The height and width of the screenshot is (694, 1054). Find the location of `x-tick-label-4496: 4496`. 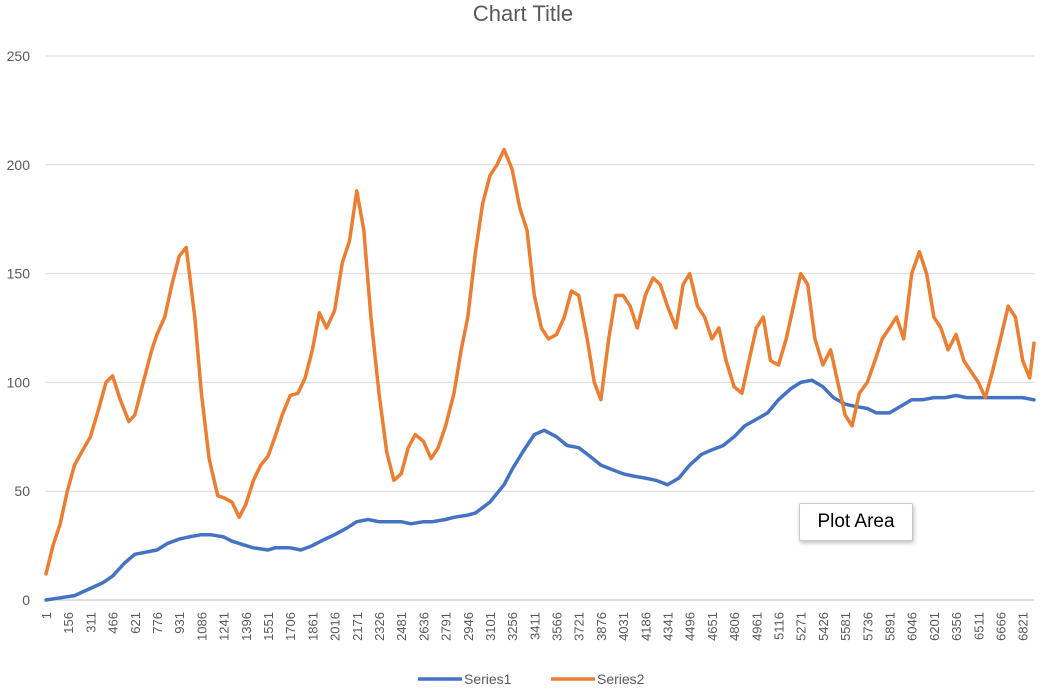

x-tick-label-4496: 4496 is located at coordinates (690, 626).